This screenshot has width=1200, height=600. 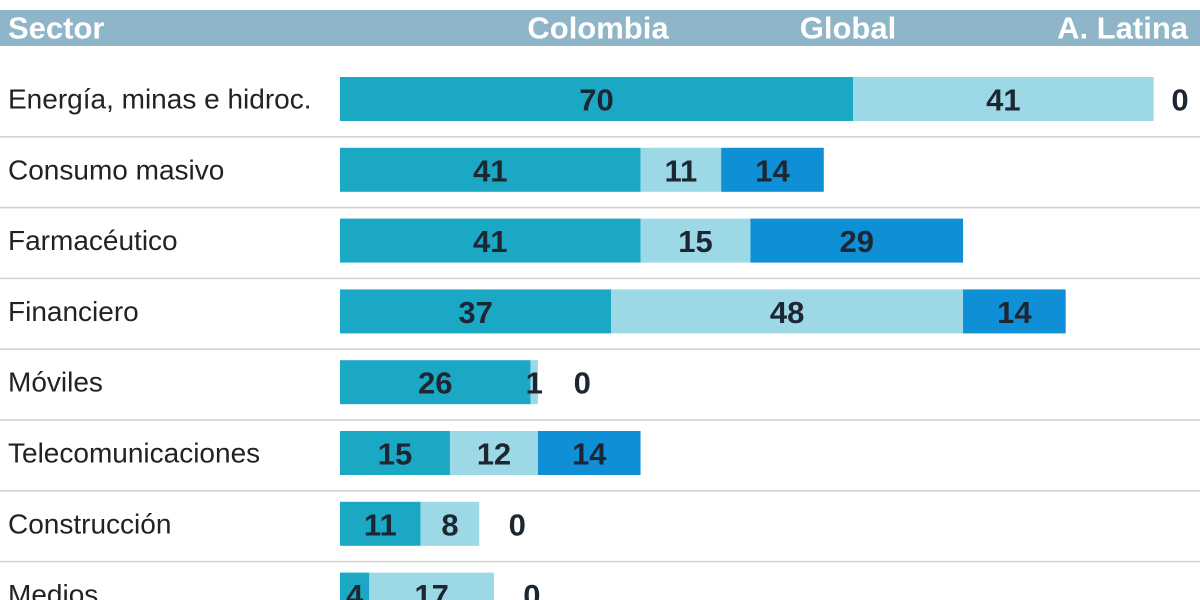 I want to click on header-bar, so click(x=600, y=28).